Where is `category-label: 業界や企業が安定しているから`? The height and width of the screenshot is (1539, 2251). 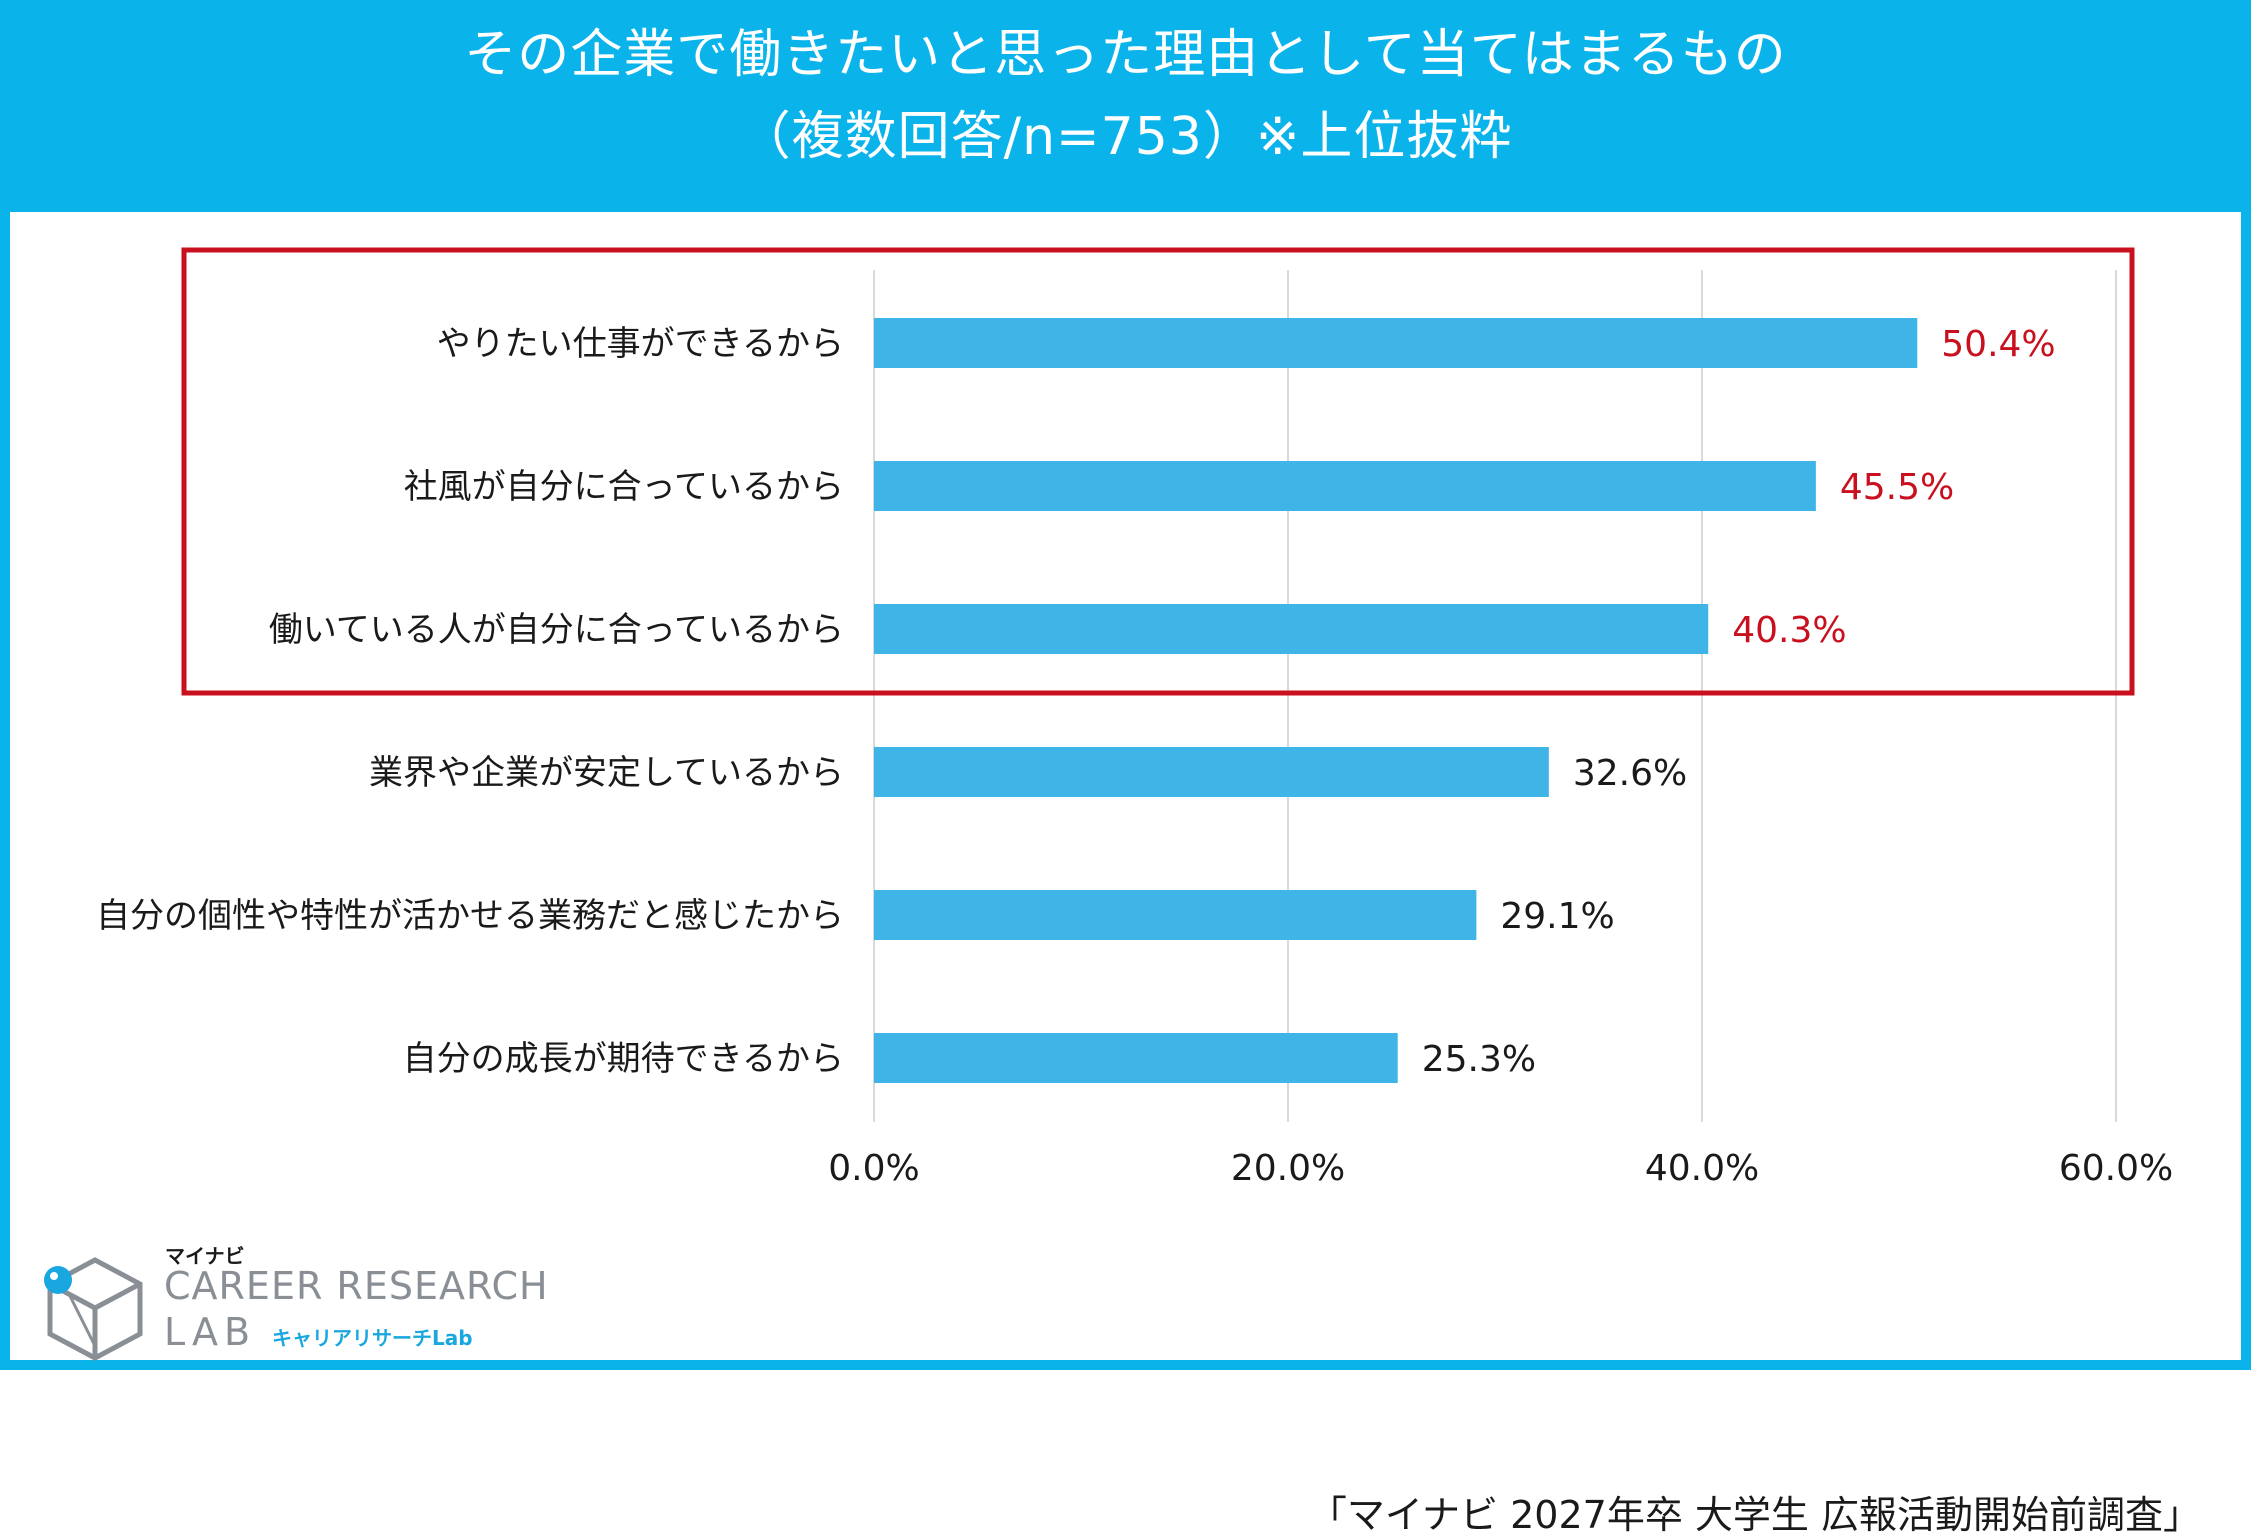 category-label: 業界や企業が安定しているから is located at coordinates (606, 773).